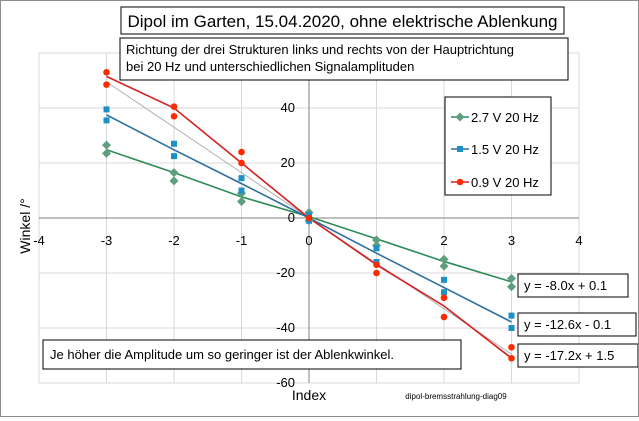  What do you see at coordinates (456, 396) in the screenshot?
I see `source-label: dipol-bremsstrahlung-diag09` at bounding box center [456, 396].